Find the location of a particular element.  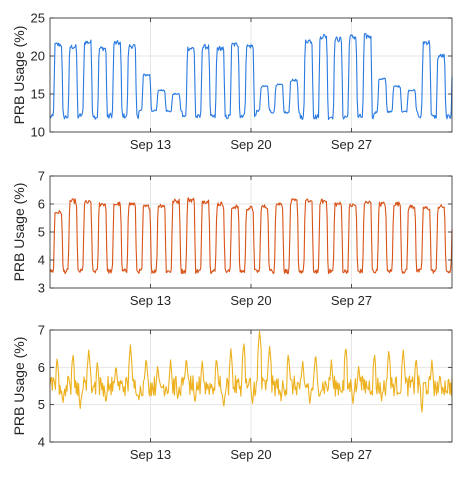

y-tick-label: 15 is located at coordinates (38, 94).